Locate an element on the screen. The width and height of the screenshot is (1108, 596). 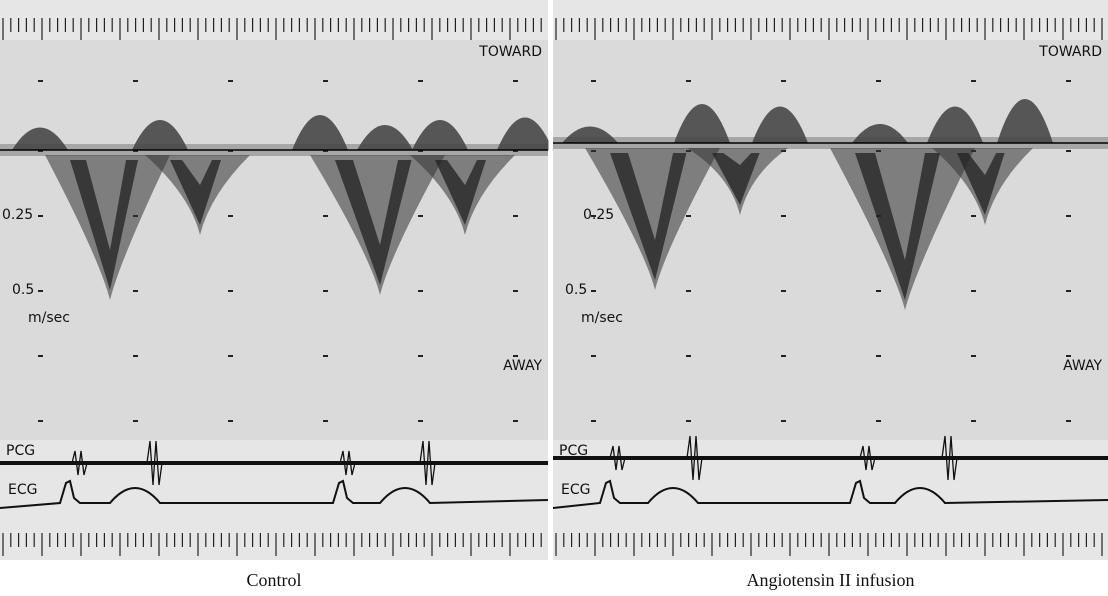
unit-label: m/sec is located at coordinates (602, 318).